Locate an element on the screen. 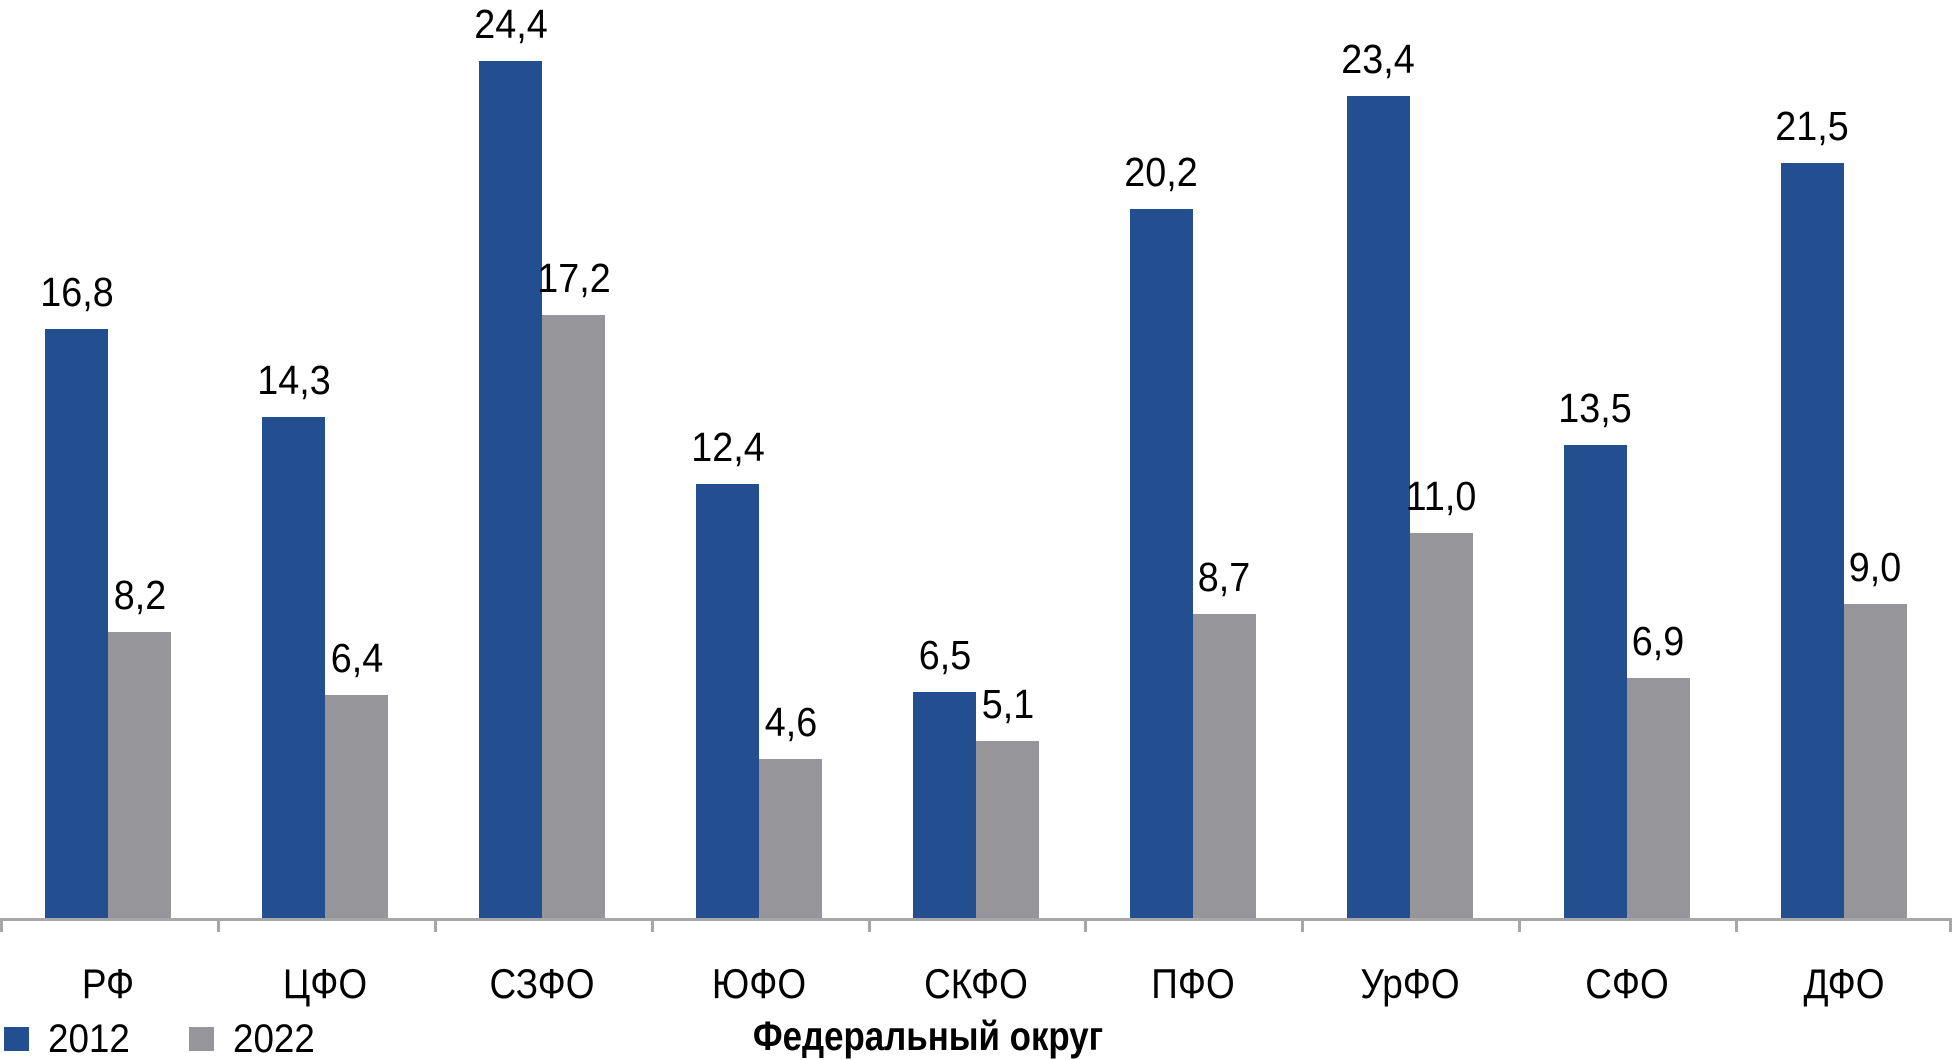 The width and height of the screenshot is (1952, 1060). legend-swatch-2022-icon is located at coordinates (201, 1039).